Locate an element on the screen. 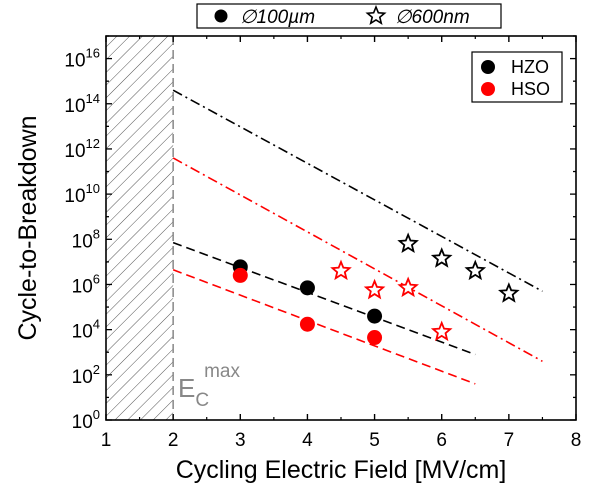  y-tick-exponent: 12 is located at coordinates (93, 143).